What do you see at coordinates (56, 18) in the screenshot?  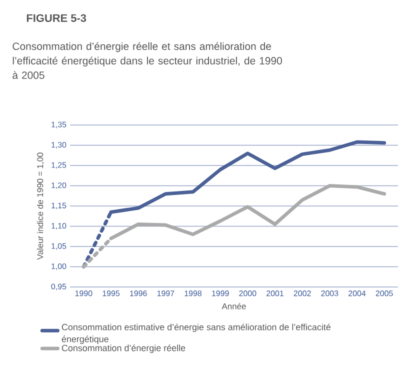 I see `chart-title: FIGURE 5-3` at bounding box center [56, 18].